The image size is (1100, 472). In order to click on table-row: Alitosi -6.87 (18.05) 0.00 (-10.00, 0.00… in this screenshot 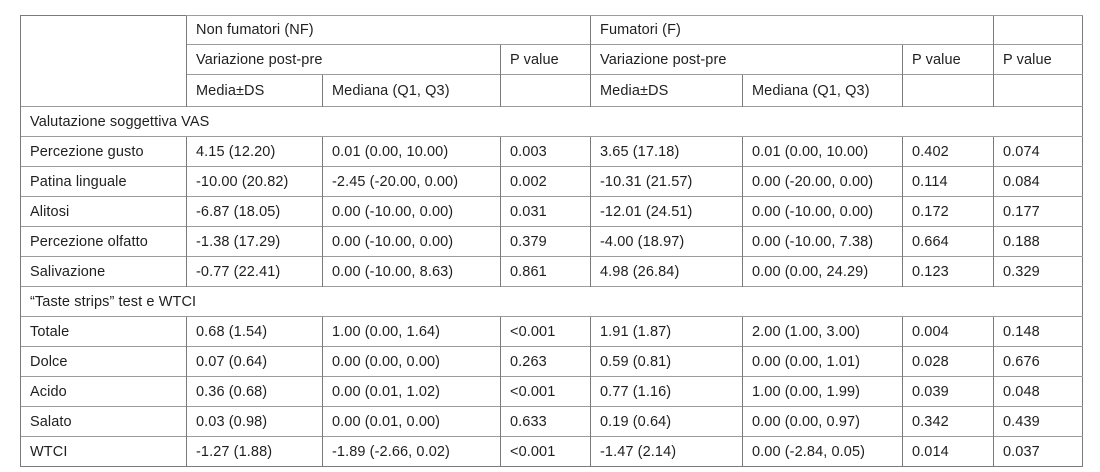, I will do `click(551, 211)`.